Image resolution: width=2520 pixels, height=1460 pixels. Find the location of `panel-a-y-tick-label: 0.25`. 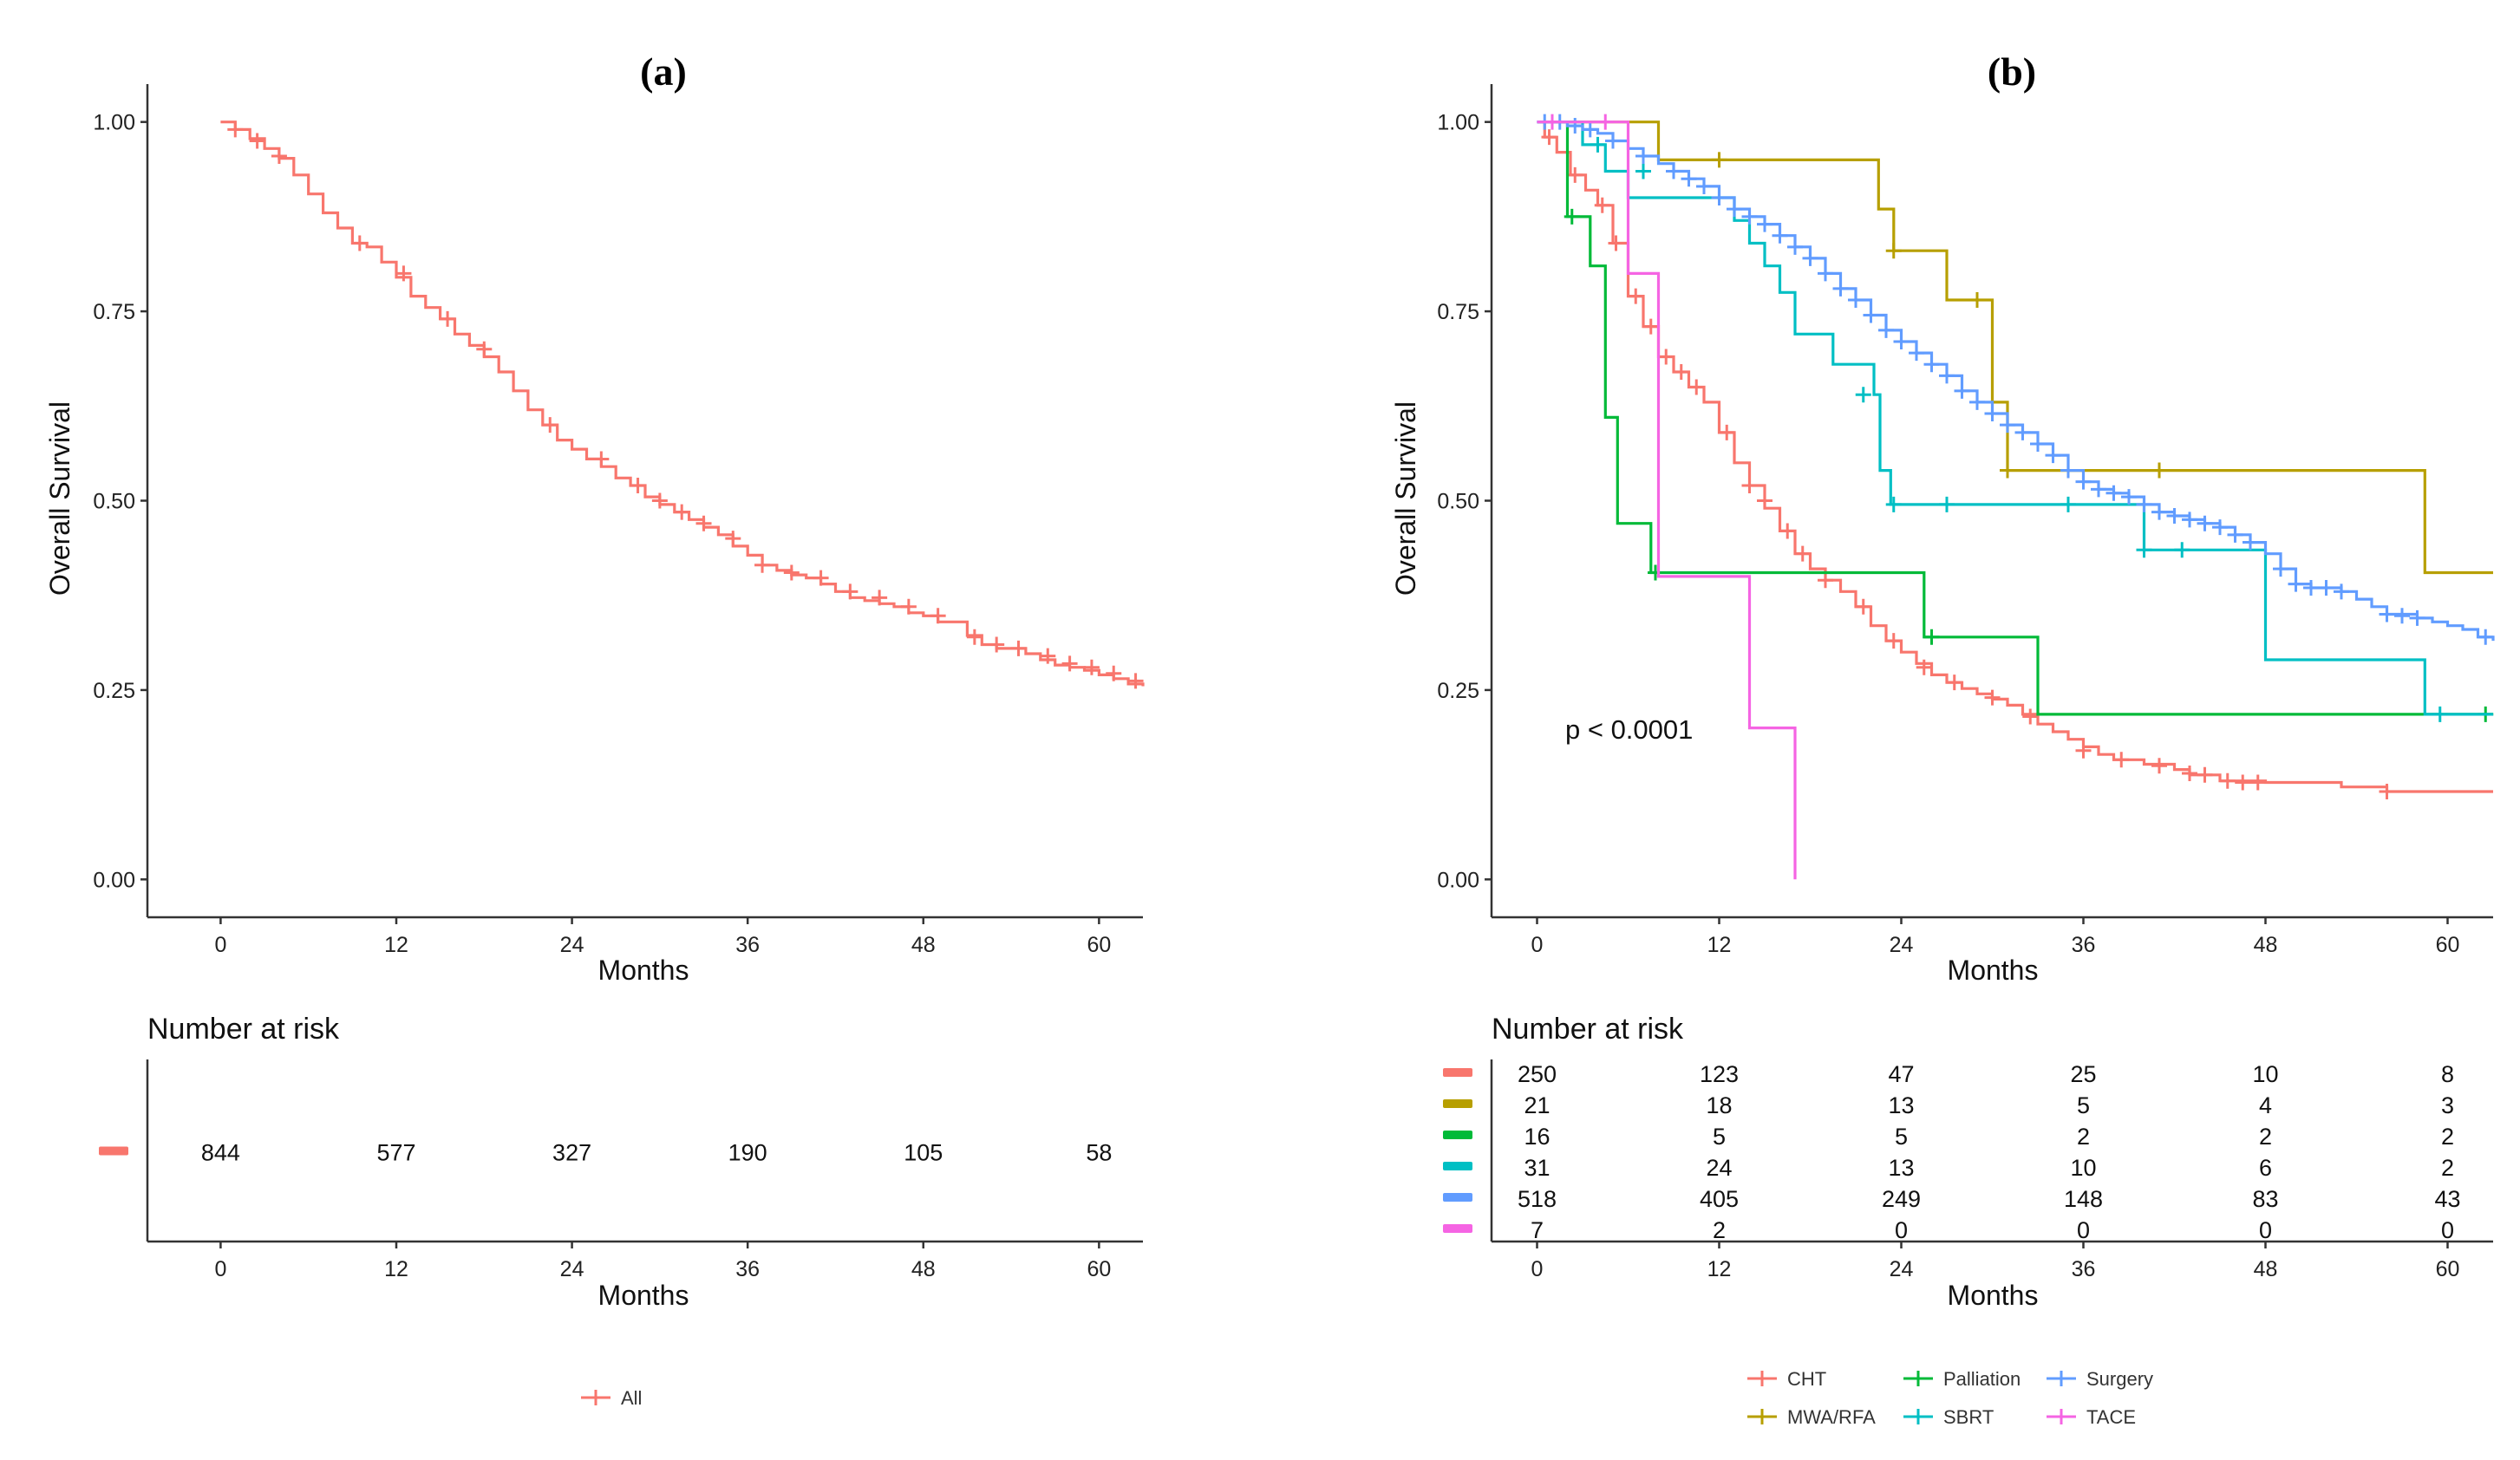

panel-a-y-tick-label: 0.25 is located at coordinates (114, 691).